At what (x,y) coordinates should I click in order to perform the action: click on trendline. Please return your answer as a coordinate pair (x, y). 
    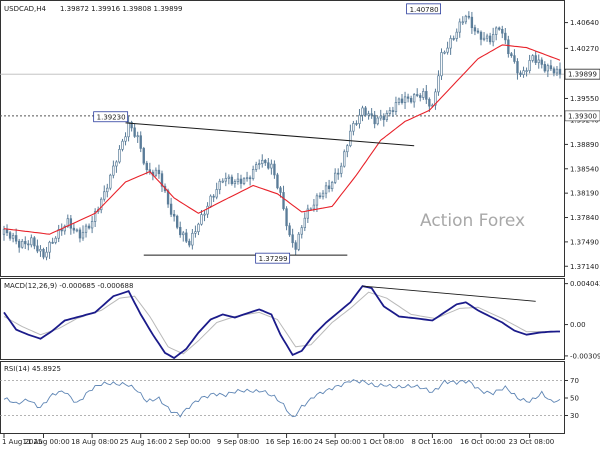
    Looking at the image, I should click on (270, 134).